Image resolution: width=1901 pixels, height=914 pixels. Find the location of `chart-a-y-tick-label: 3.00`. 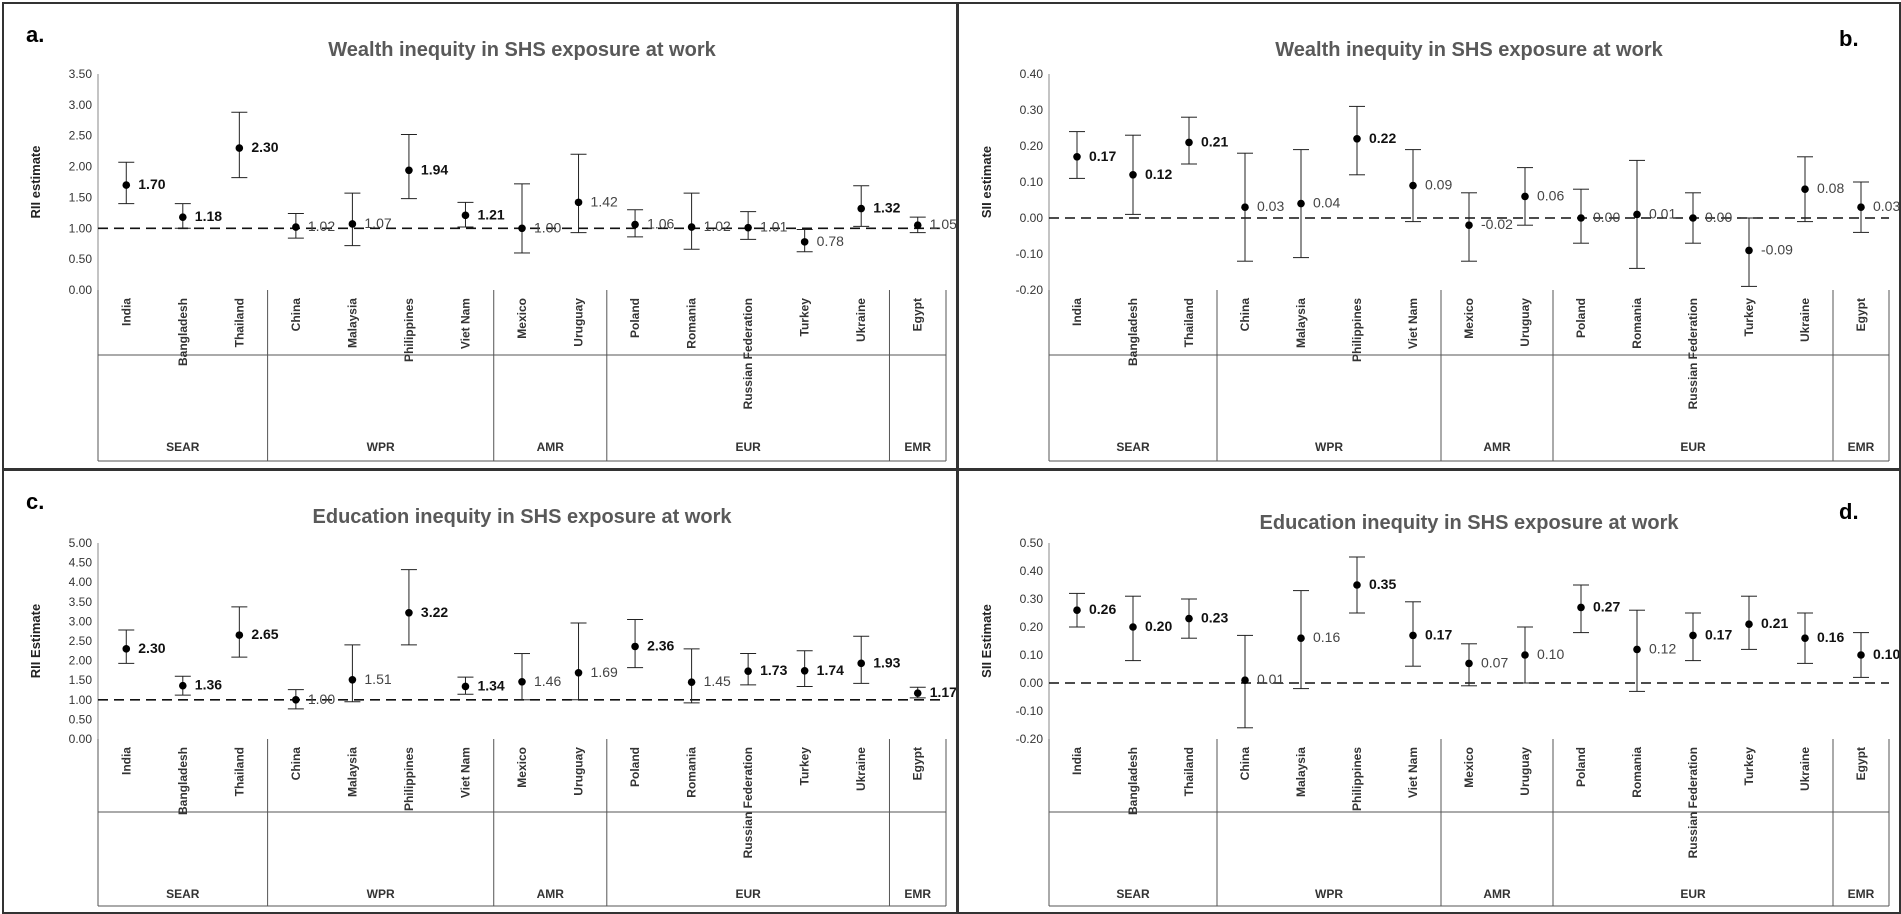

chart-a-y-tick-label: 3.00 is located at coordinates (81, 105).